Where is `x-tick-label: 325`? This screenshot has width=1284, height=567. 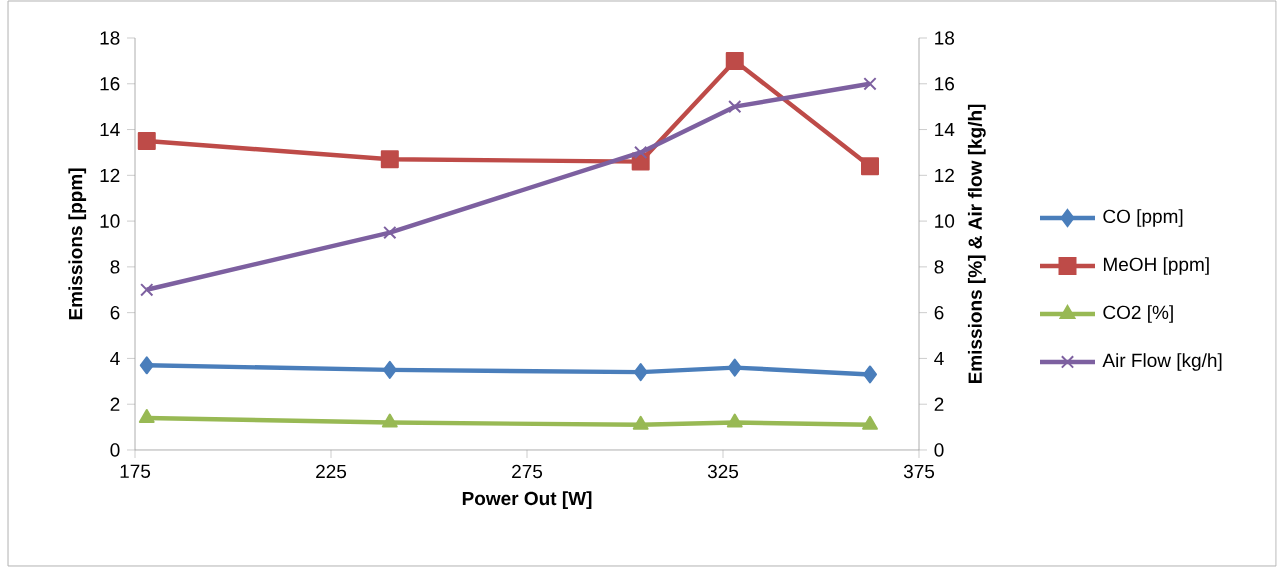 x-tick-label: 325 is located at coordinates (723, 471).